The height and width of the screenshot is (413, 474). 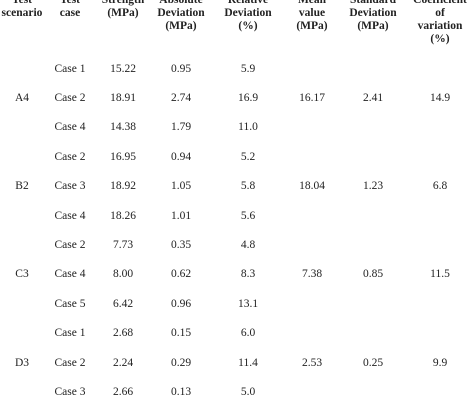 I want to click on strength-cell: 18.92, so click(x=123, y=186).